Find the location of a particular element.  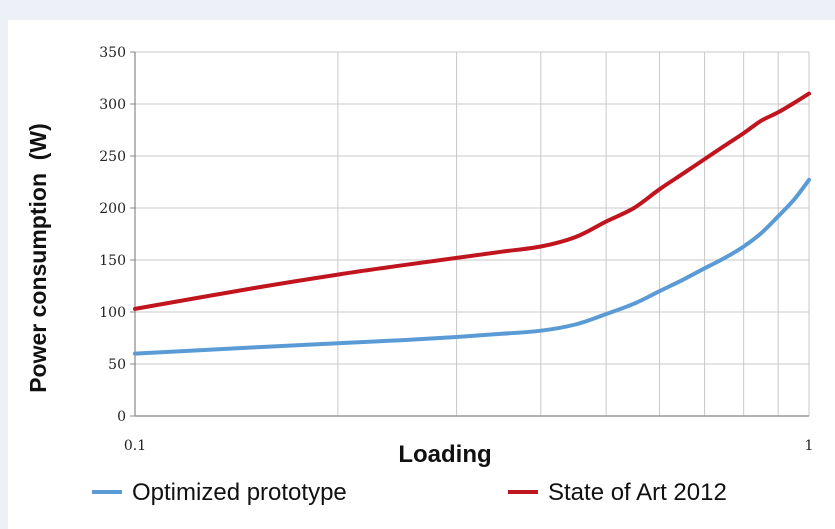

y-tick-label-1: 50 is located at coordinates (117, 365).